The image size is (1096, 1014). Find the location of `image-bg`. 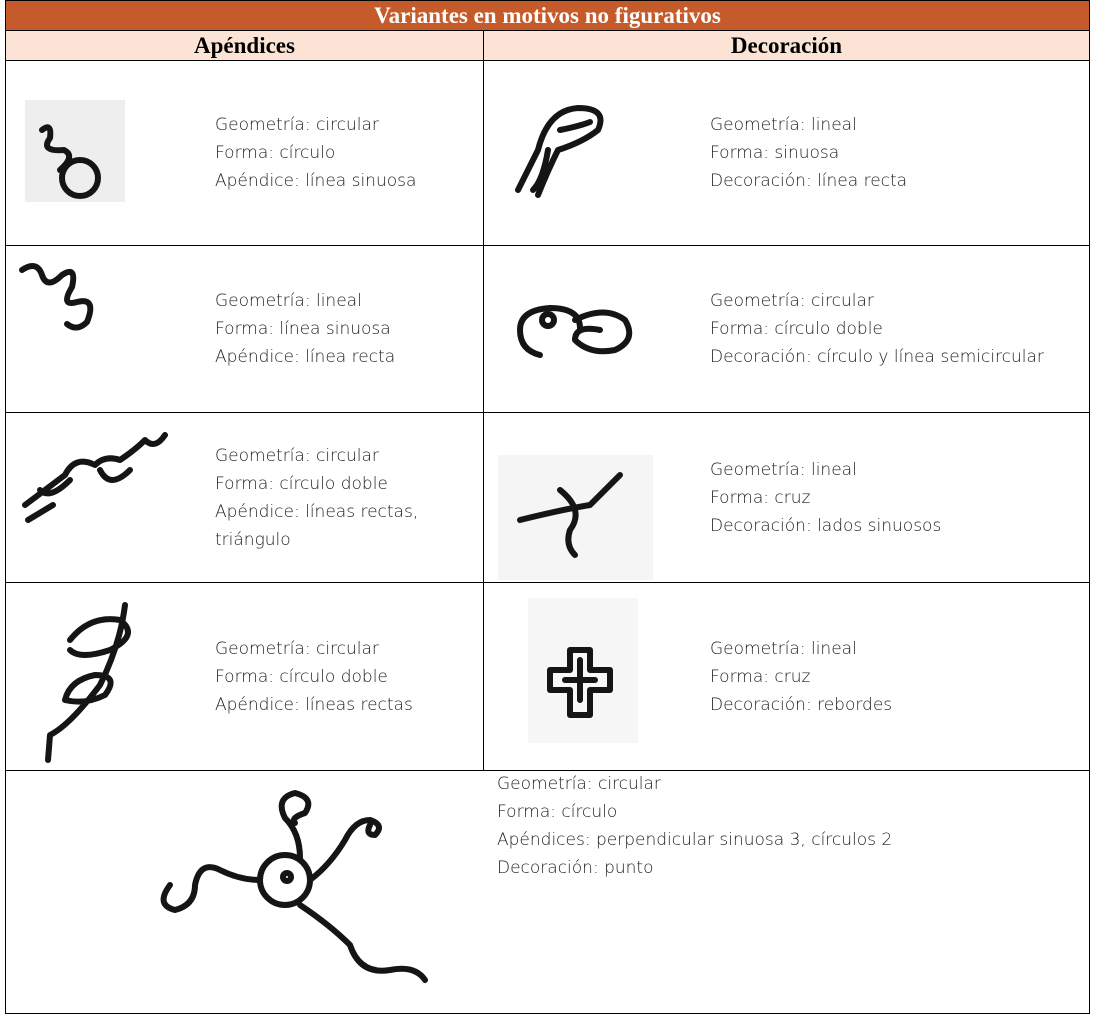

image-bg is located at coordinates (75, 151).